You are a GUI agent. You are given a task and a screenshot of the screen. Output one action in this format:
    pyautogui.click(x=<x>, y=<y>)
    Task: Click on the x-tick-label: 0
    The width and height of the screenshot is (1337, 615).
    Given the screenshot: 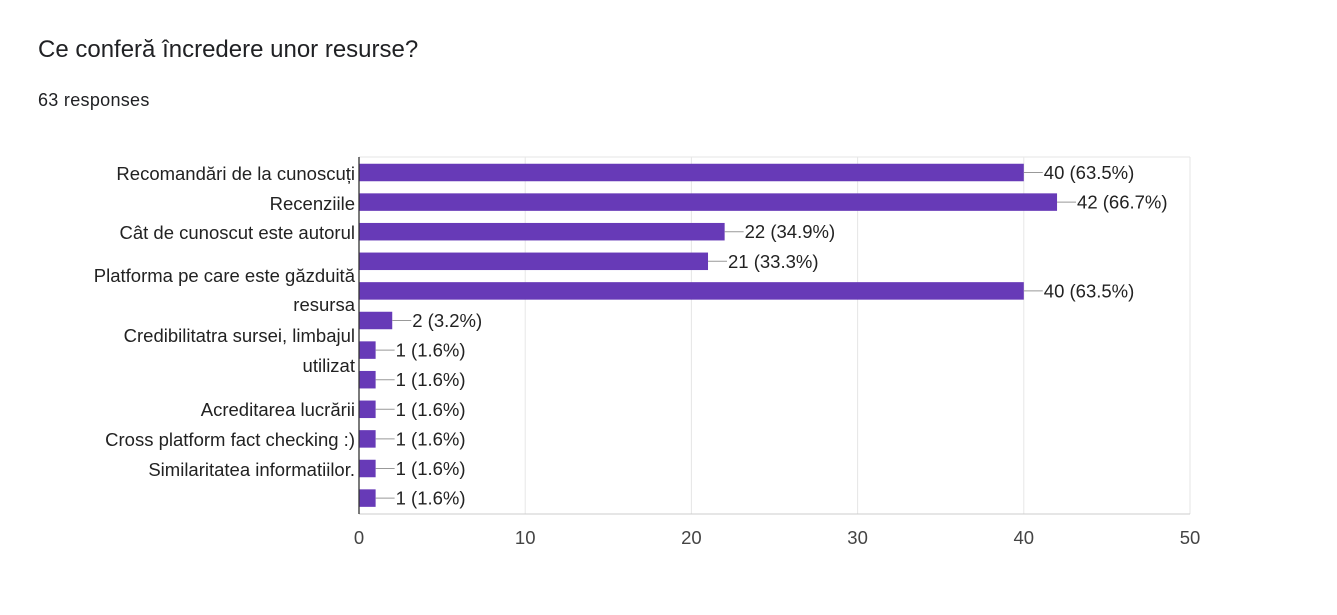 What is the action you would take?
    pyautogui.click(x=359, y=537)
    